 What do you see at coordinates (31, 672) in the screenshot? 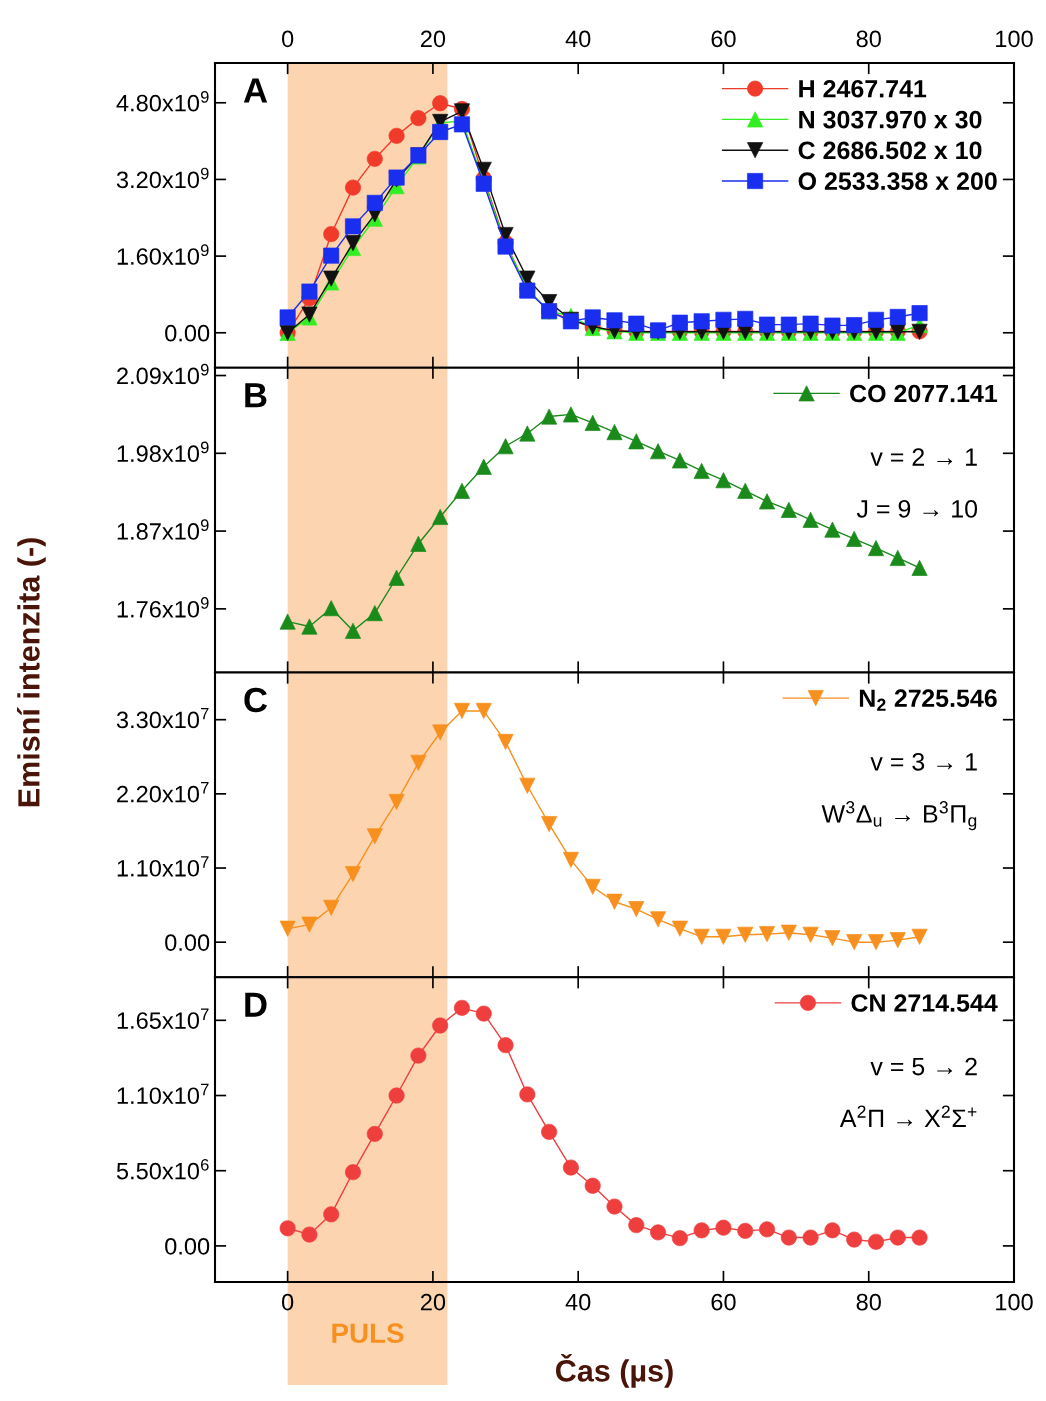
I see `y-axis-title: Emisní intenzita (-)` at bounding box center [31, 672].